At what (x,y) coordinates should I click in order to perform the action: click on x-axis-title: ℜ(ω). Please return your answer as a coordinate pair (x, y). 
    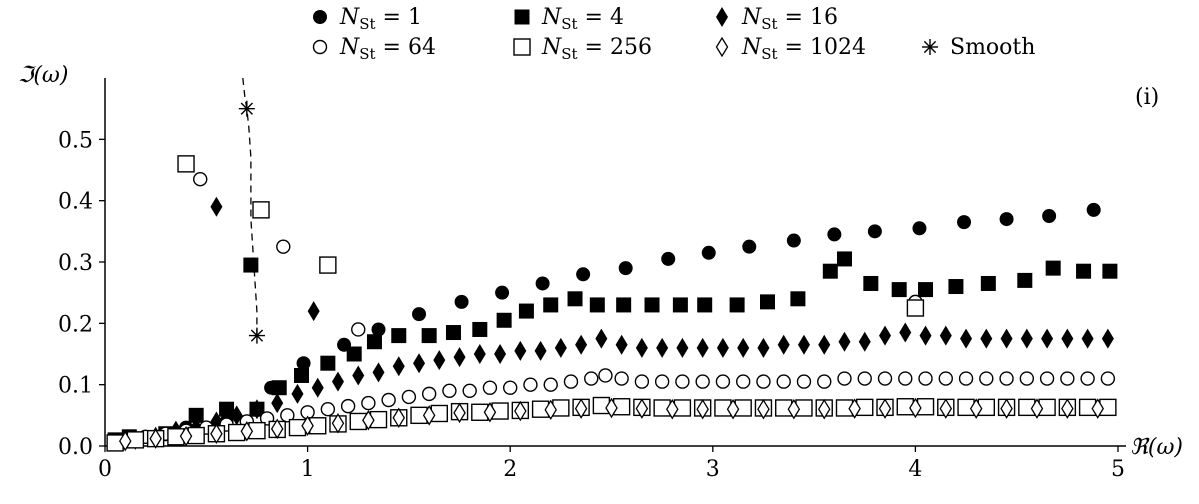
    Looking at the image, I should click on (1156, 447).